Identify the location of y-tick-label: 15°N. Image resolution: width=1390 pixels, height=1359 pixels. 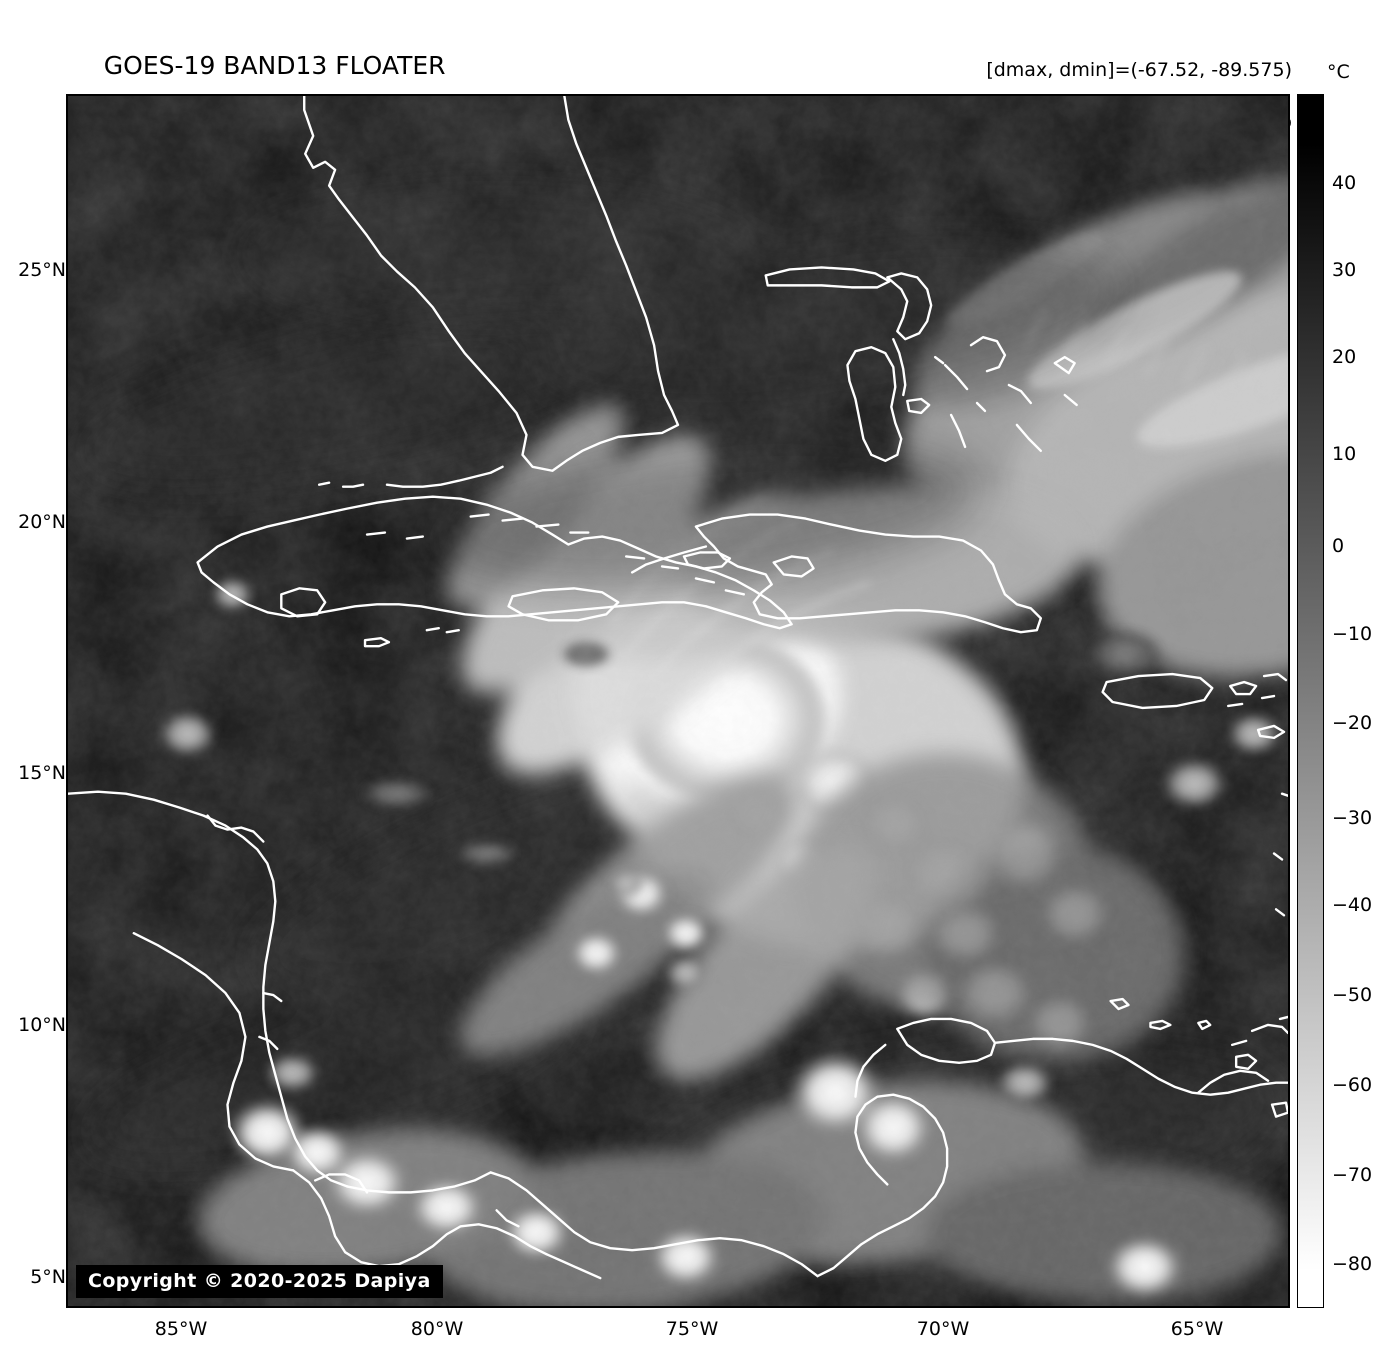
(42, 773).